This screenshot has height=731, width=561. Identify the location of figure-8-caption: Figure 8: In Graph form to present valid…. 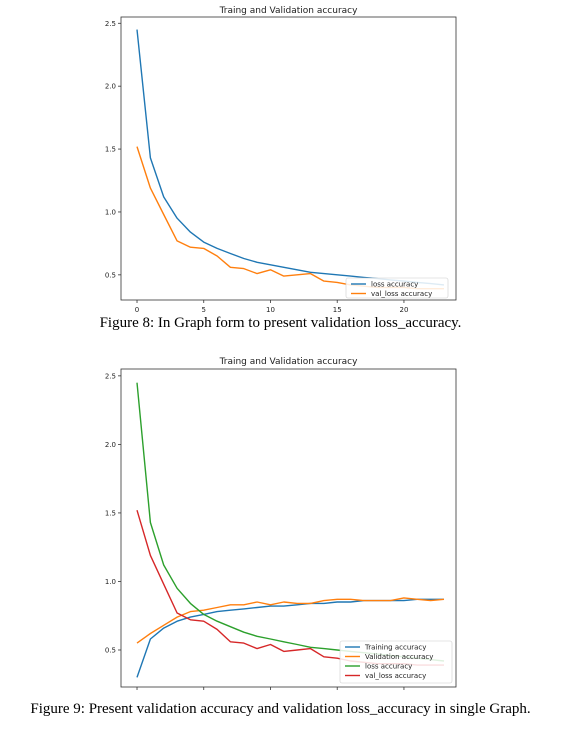
(280, 323).